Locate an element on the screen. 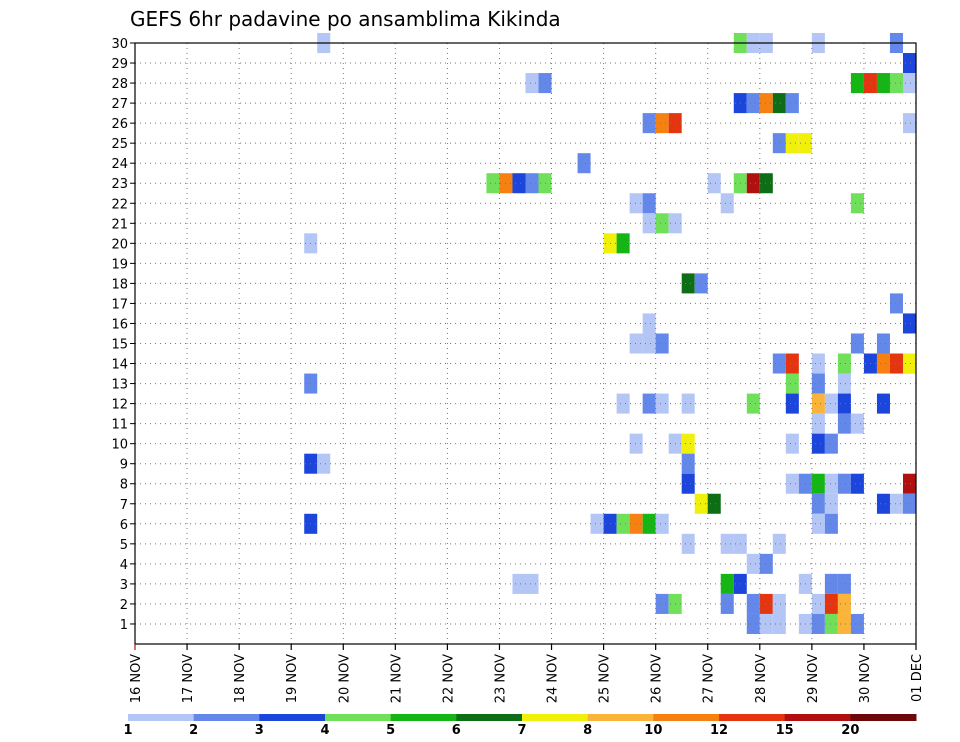  x-tick-label: 25 NOV is located at coordinates (605, 678).